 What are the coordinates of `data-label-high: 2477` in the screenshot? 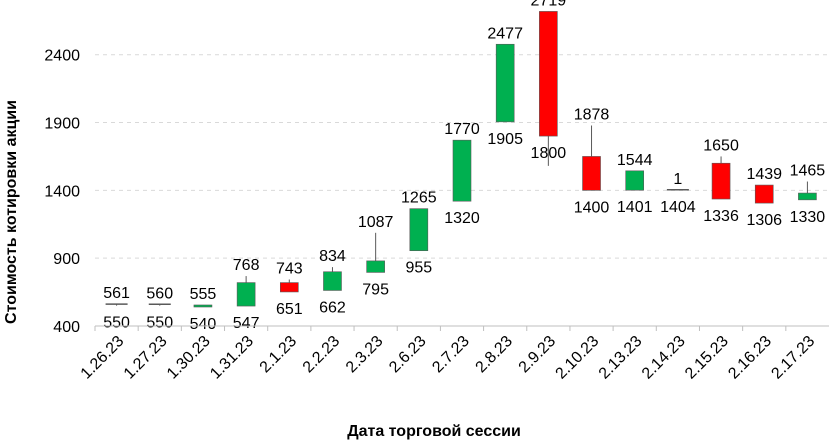 It's located at (505, 33).